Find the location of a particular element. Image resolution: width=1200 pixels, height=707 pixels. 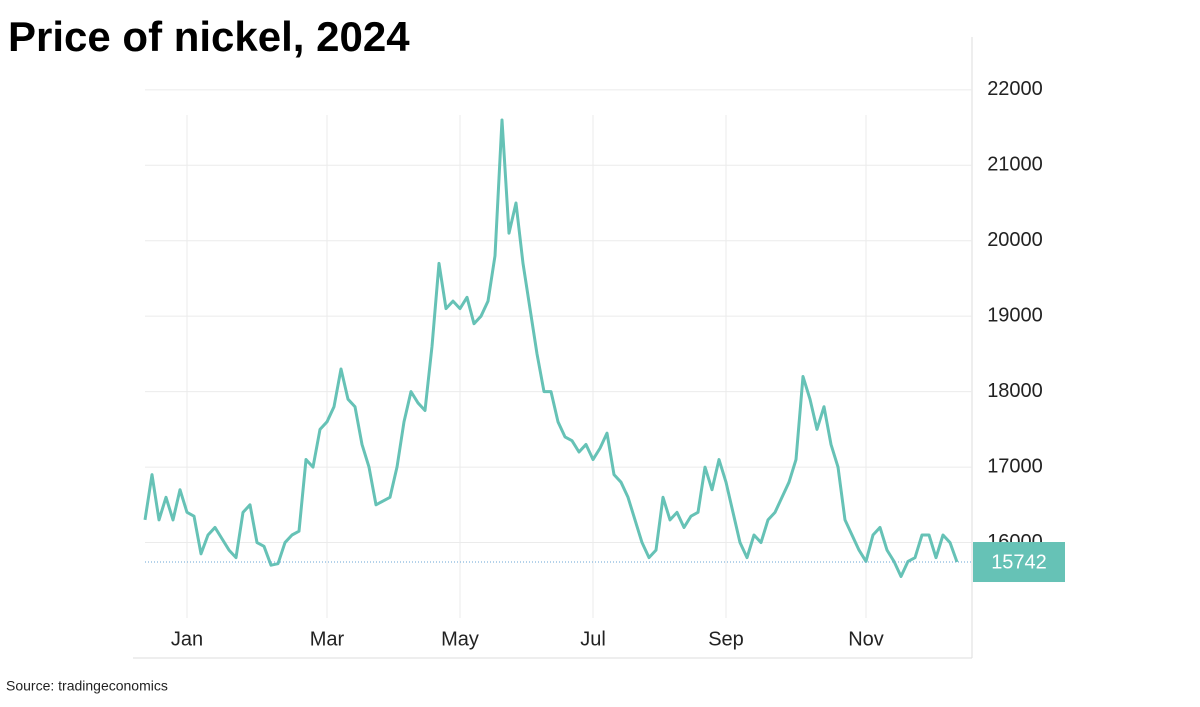

y-tick-label: 19000 is located at coordinates (1015, 315).